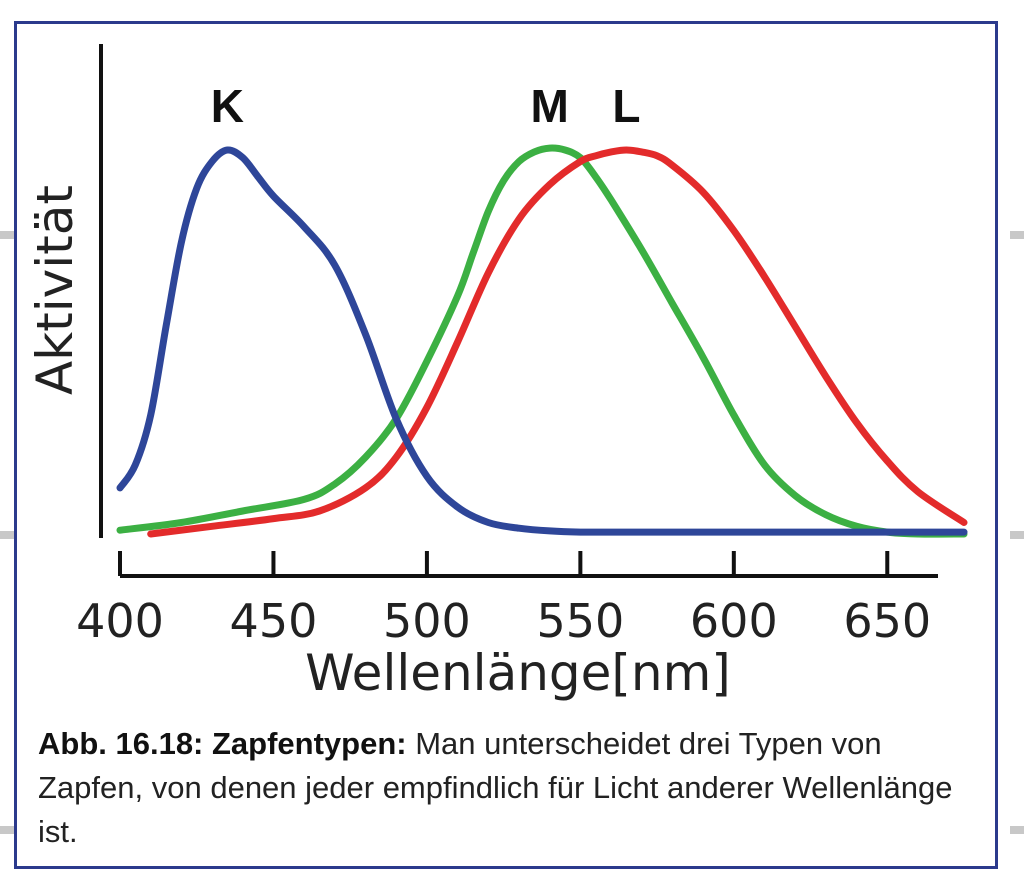 Image resolution: width=1024 pixels, height=886 pixels. What do you see at coordinates (274, 621) in the screenshot?
I see `x-tick-label: 450` at bounding box center [274, 621].